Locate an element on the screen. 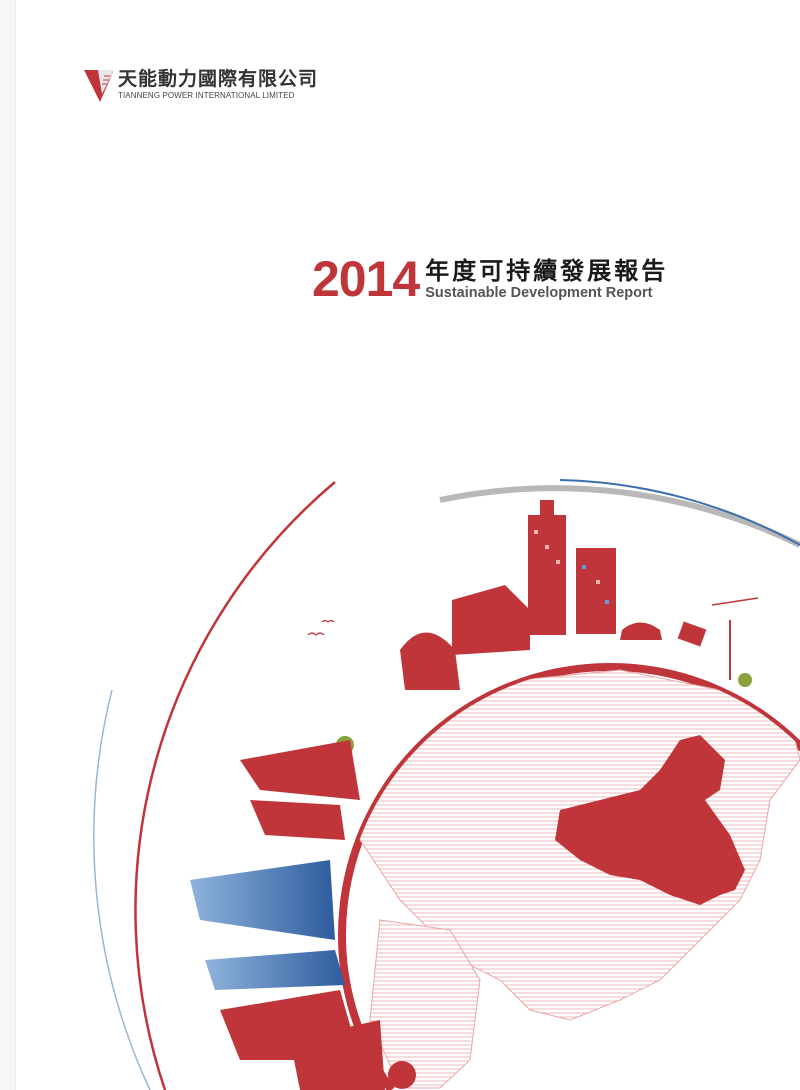  tianneng-logo-icon is located at coordinates (99, 86).